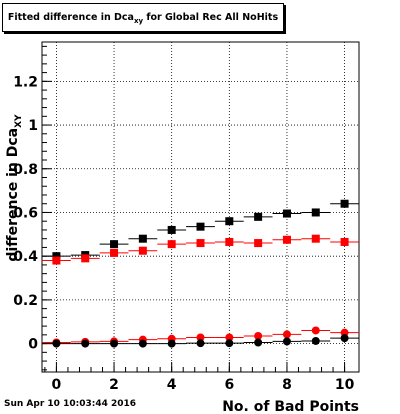  Describe the element at coordinates (290, 406) in the screenshot. I see `x-axis-label: No. of Bad Points` at that location.